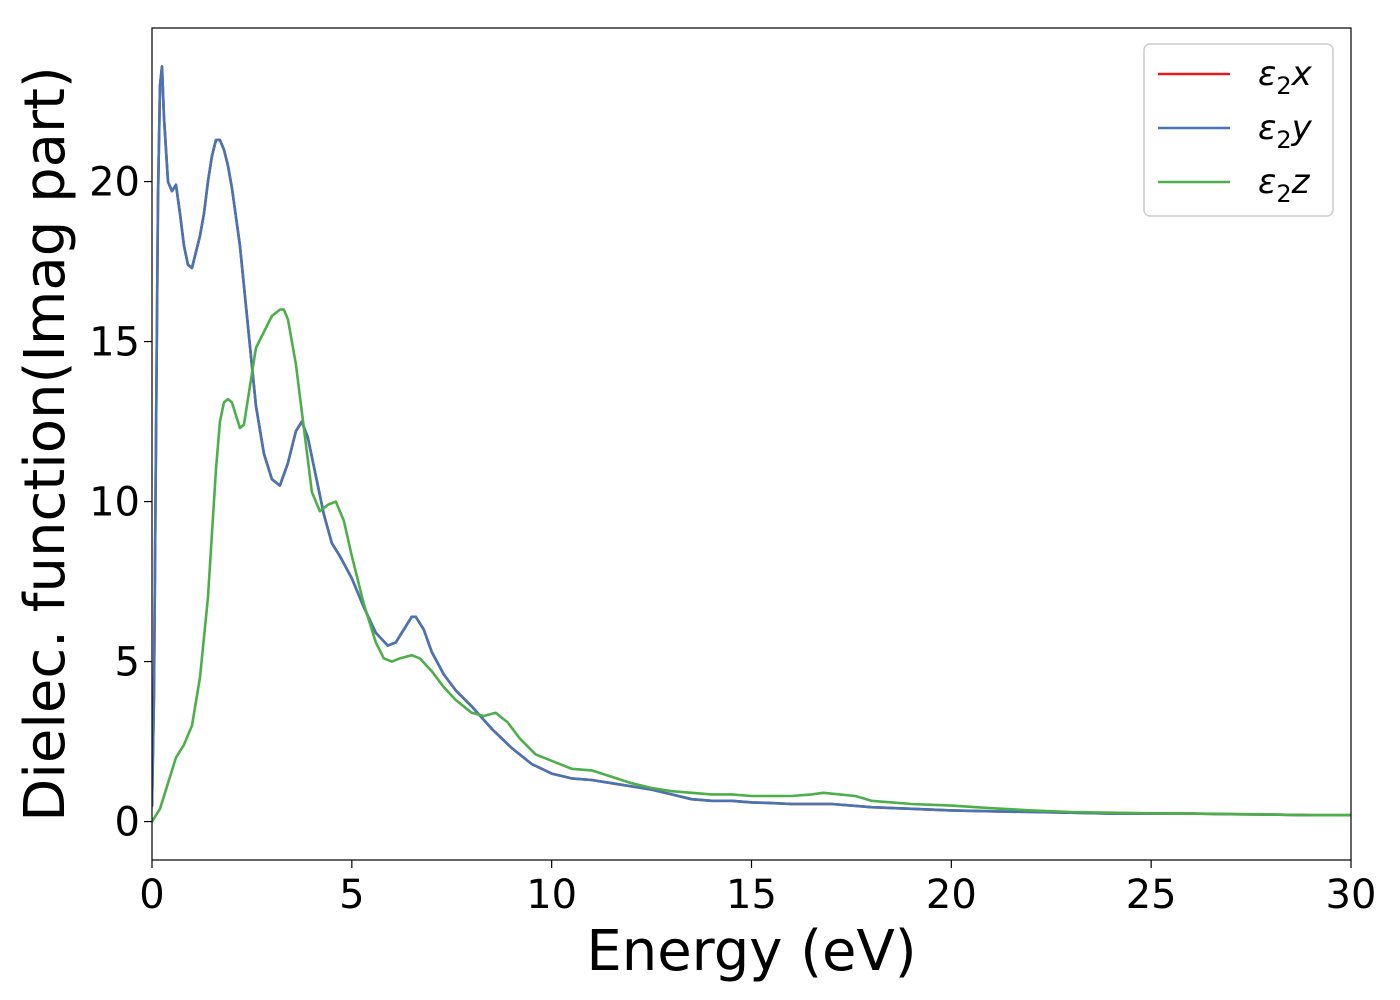 The width and height of the screenshot is (1400, 1000). What do you see at coordinates (127, 663) in the screenshot?
I see `y-tick-label: 5` at bounding box center [127, 663].